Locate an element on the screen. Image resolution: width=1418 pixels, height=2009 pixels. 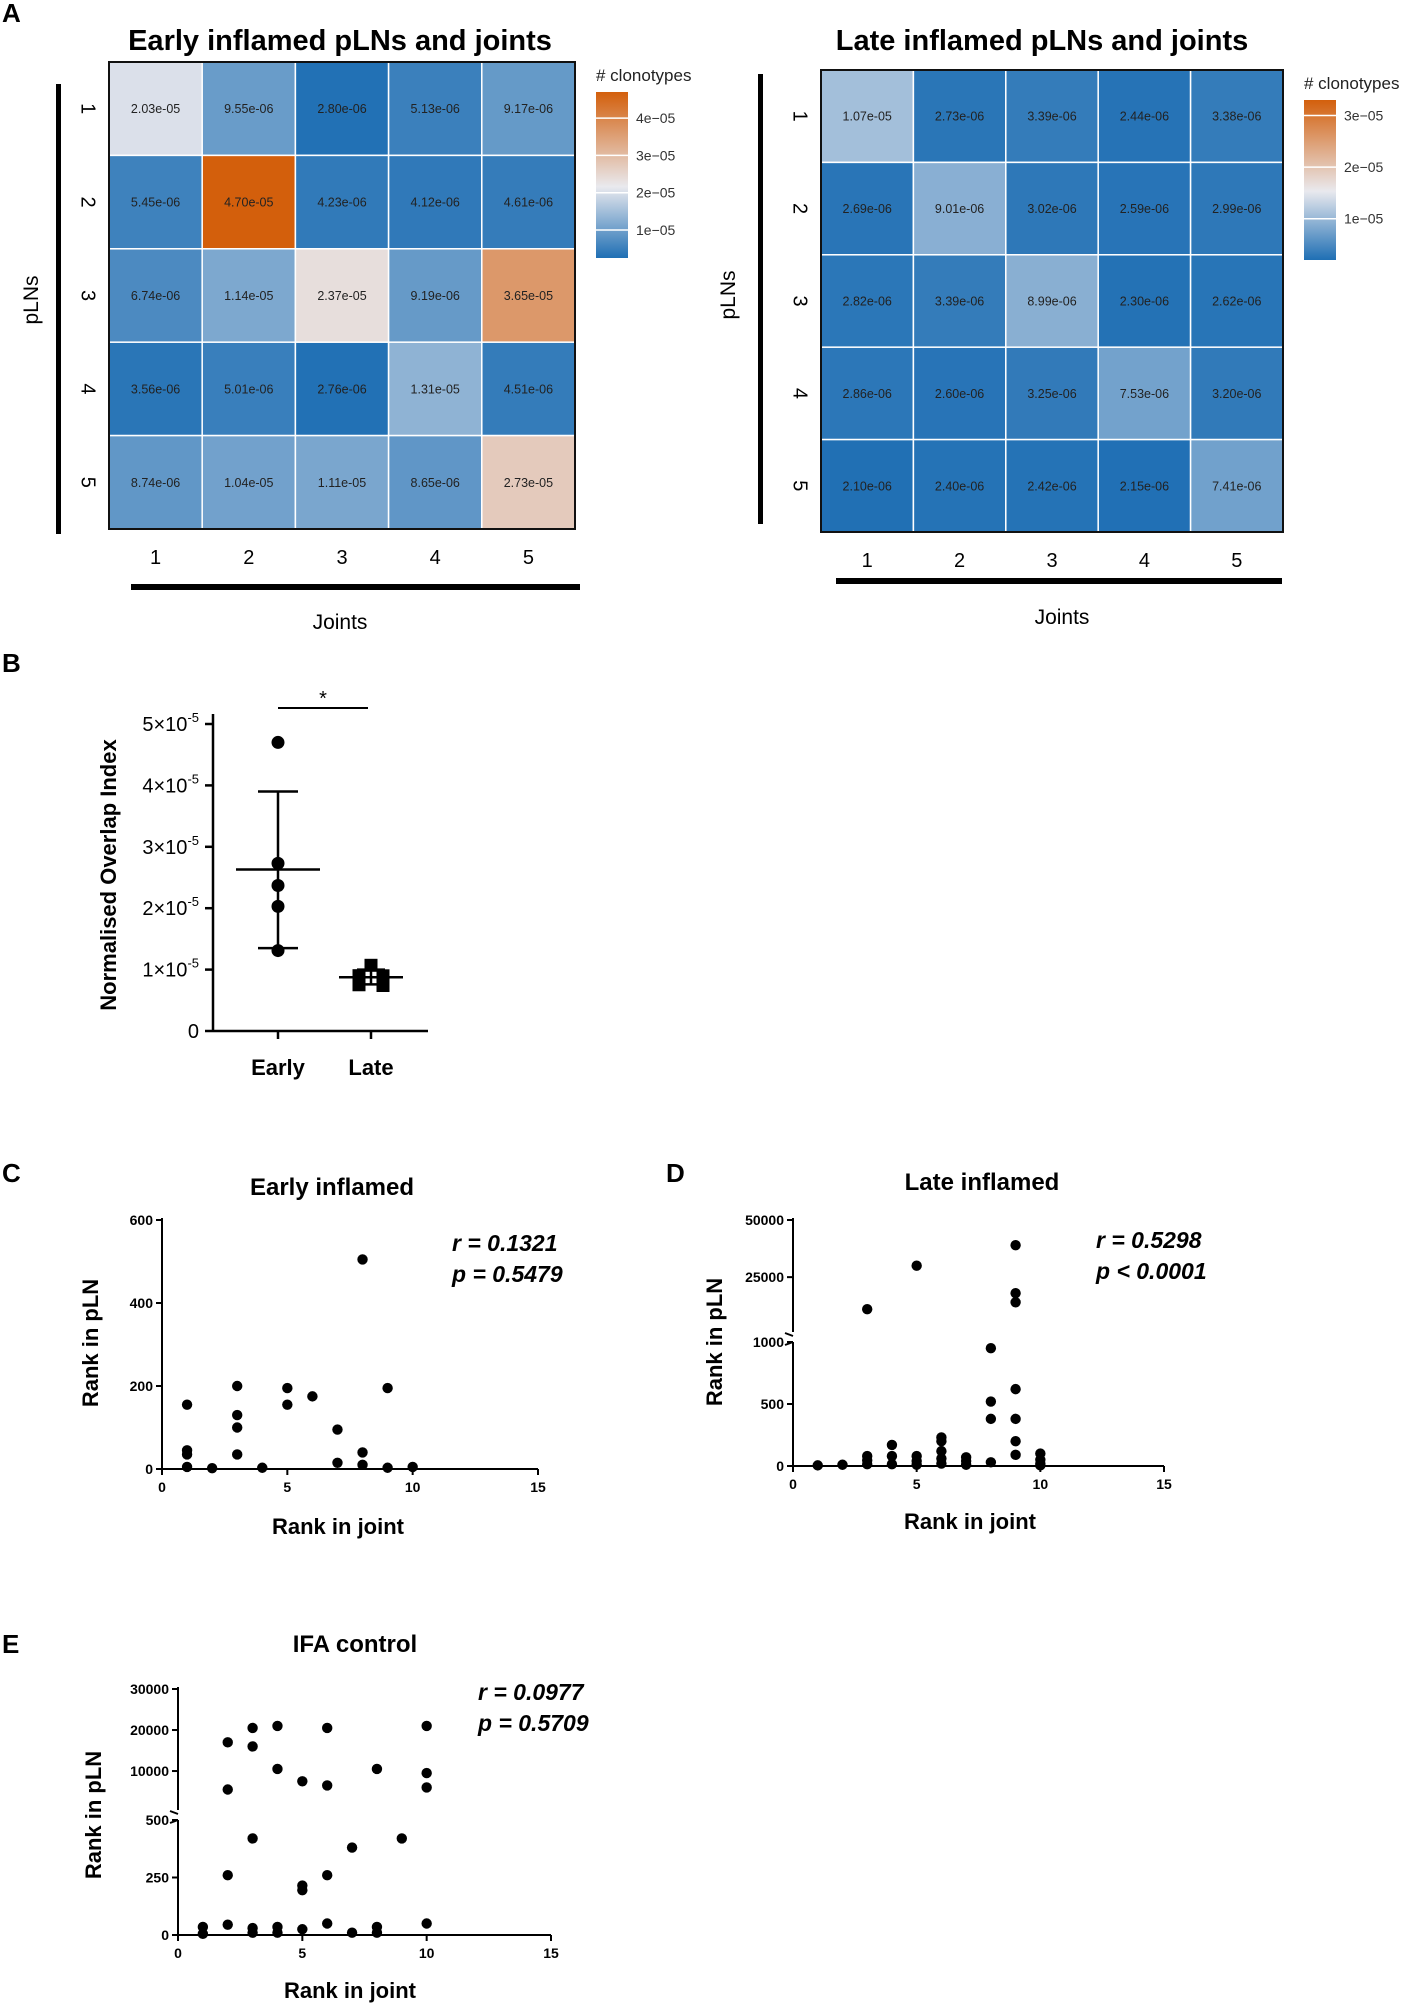
heatmap-cell-label: 8.74e-06 is located at coordinates (155, 483).